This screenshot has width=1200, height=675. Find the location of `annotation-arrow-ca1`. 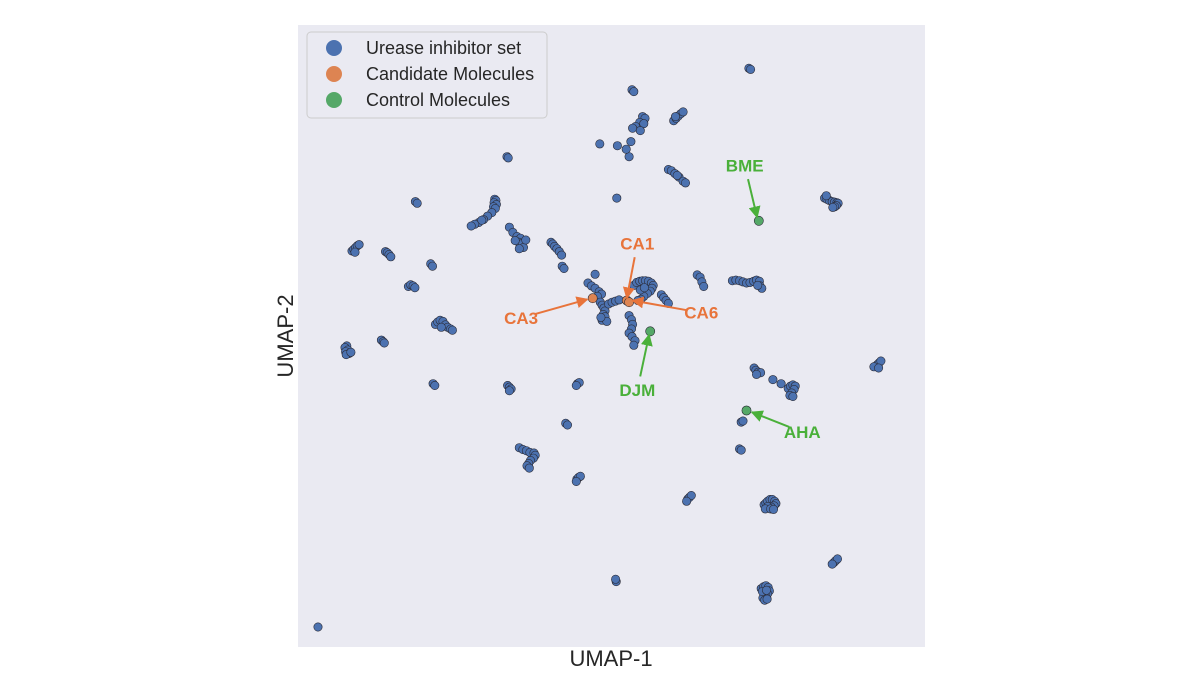

annotation-arrow-ca1 is located at coordinates (629, 278).